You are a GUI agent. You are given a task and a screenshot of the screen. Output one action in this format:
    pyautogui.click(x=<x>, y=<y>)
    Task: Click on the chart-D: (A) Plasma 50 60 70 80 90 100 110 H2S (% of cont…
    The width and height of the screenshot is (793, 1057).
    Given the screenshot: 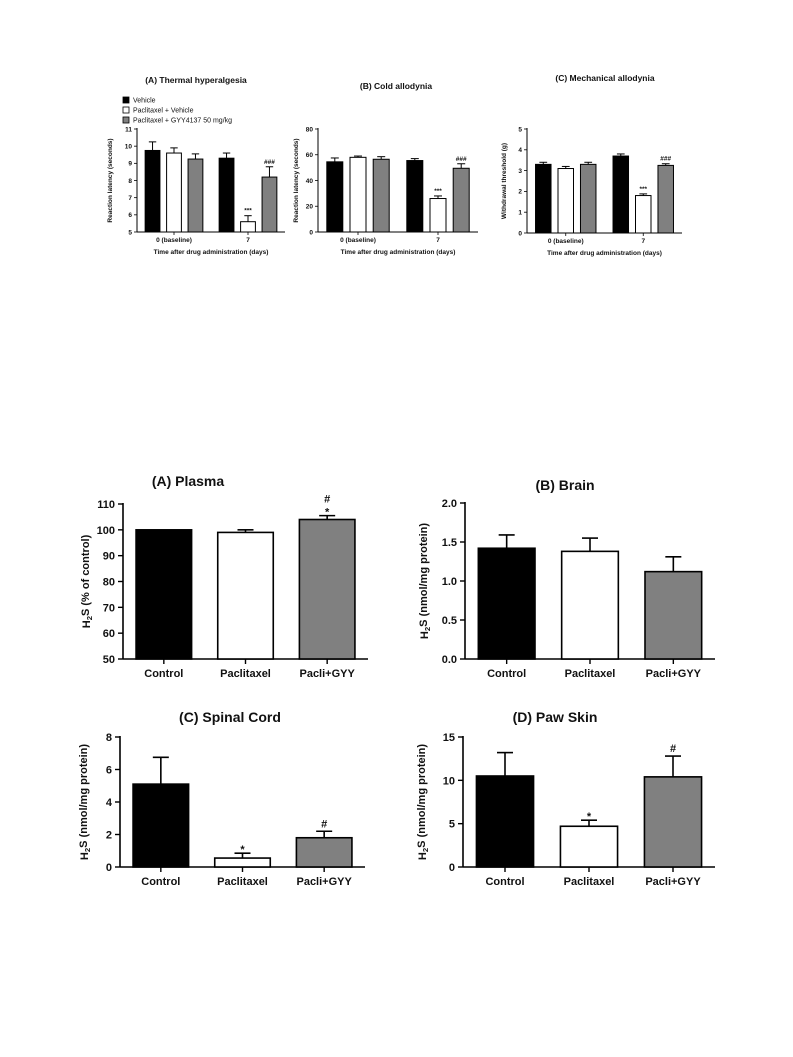 What is the action you would take?
    pyautogui.click(x=224, y=576)
    